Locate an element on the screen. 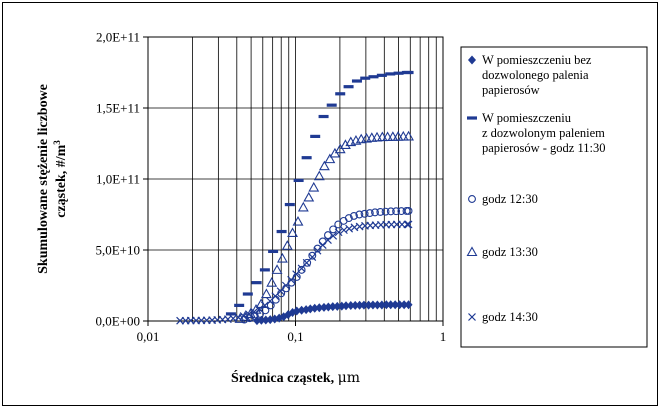  y-tick-label: 2,0E+11 is located at coordinates (118, 37).